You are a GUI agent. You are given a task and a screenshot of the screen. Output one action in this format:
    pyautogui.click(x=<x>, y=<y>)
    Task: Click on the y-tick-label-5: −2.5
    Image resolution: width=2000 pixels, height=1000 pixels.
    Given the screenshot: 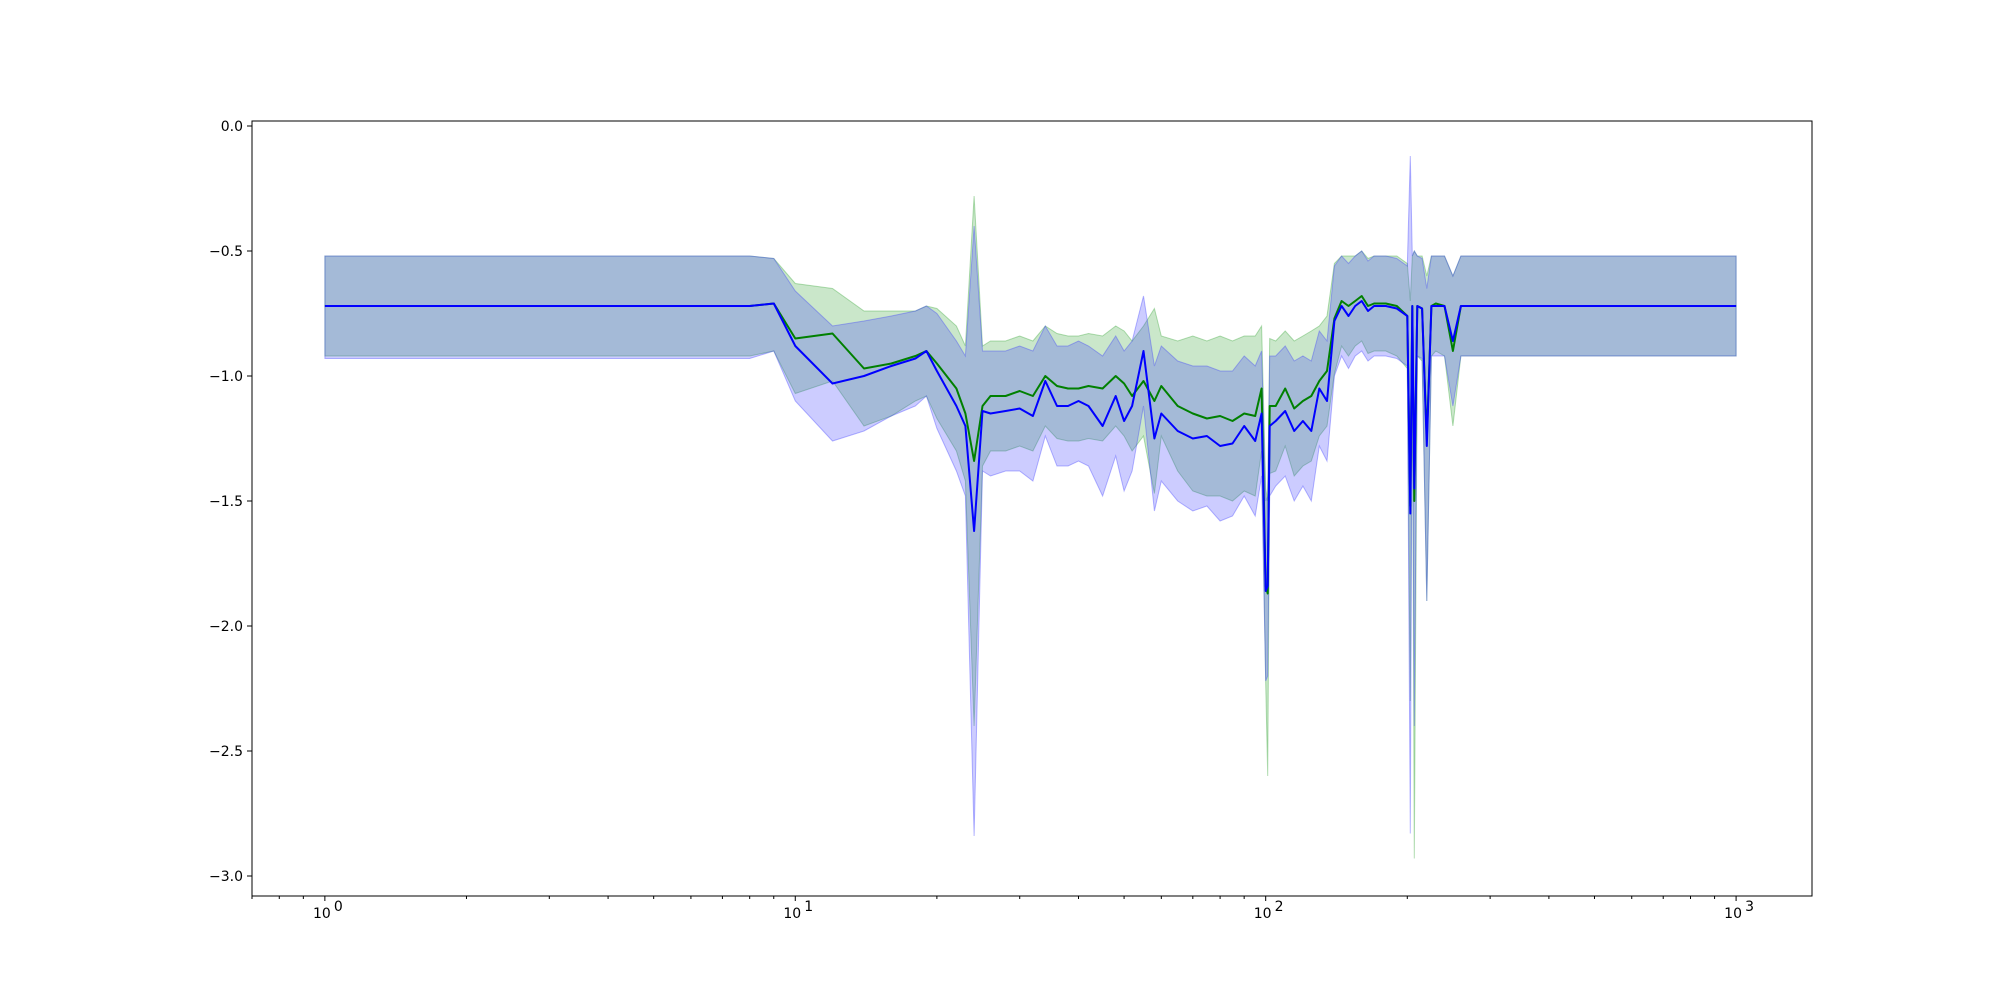 What is the action you would take?
    pyautogui.click(x=226, y=752)
    